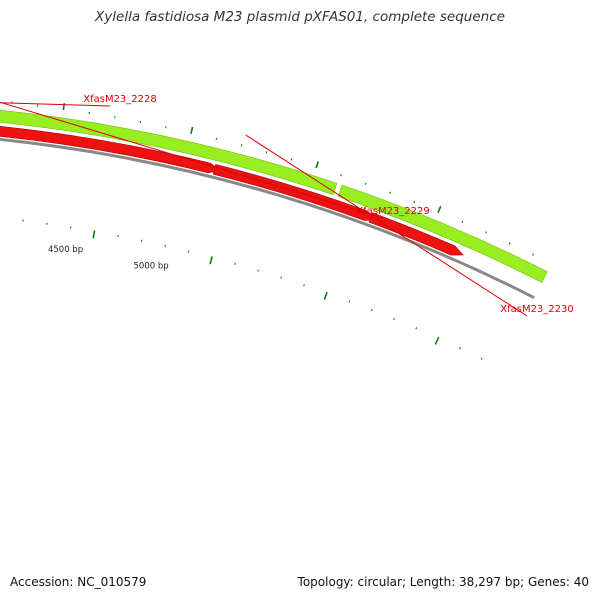 This screenshot has width=600, height=600. I want to click on reverse-gene, so click(416, 234).